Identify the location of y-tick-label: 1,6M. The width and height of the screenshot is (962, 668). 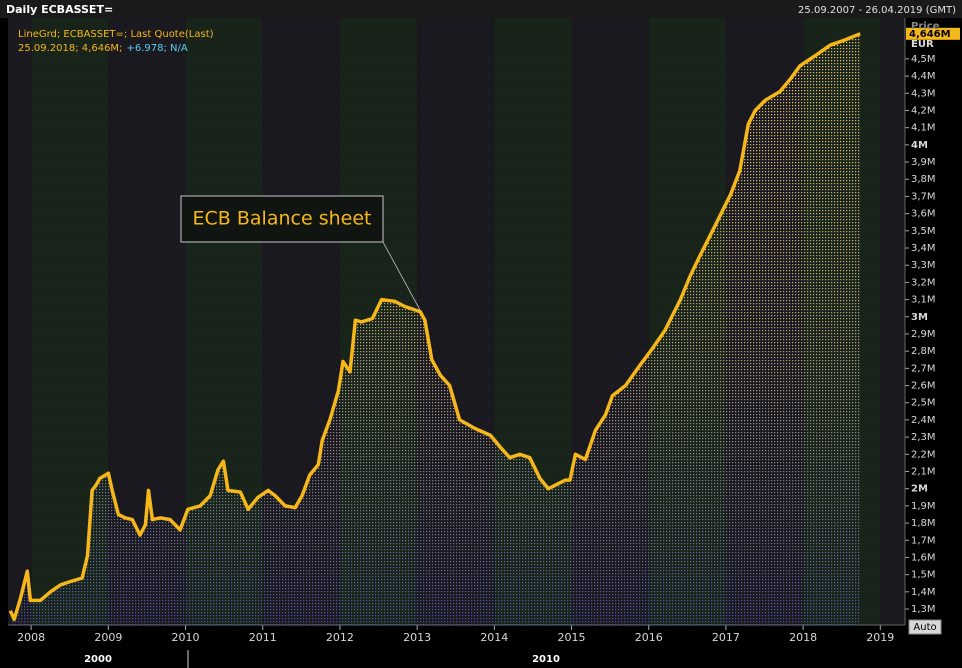
(923, 557).